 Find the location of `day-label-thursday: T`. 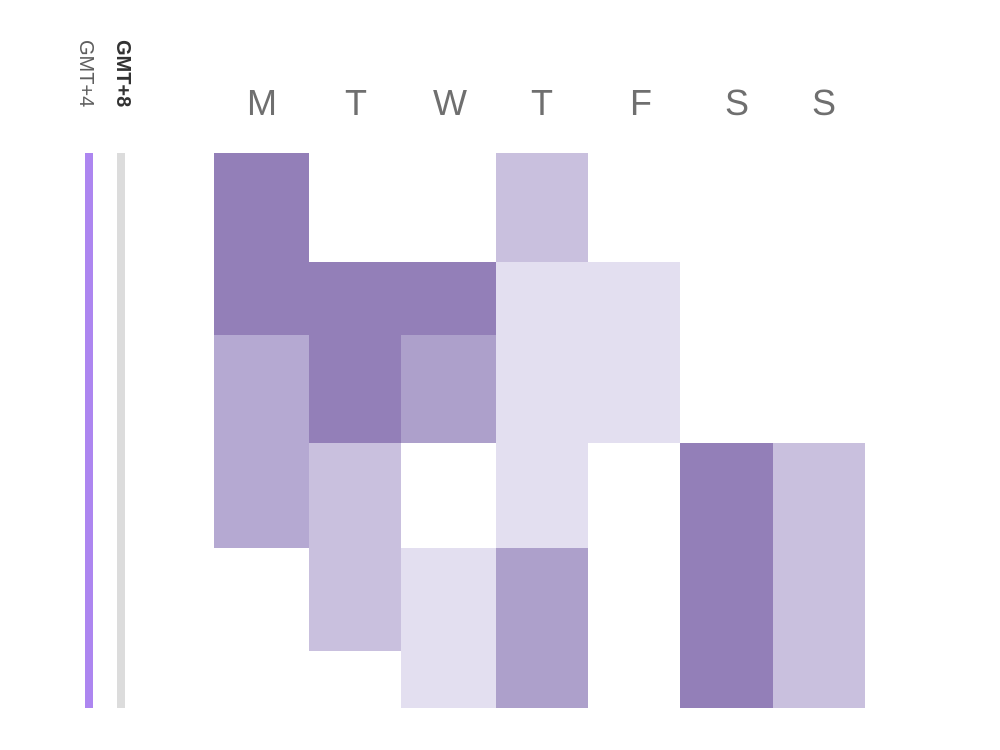

day-label-thursday: T is located at coordinates (542, 102).